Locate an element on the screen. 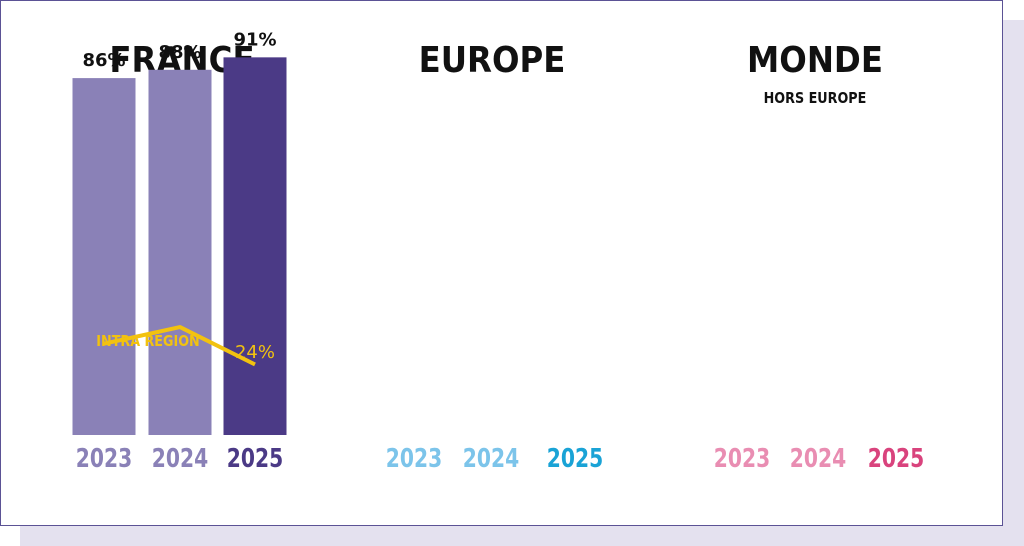 The height and width of the screenshot is (546, 1024). bar-2024 is located at coordinates (180, 252).